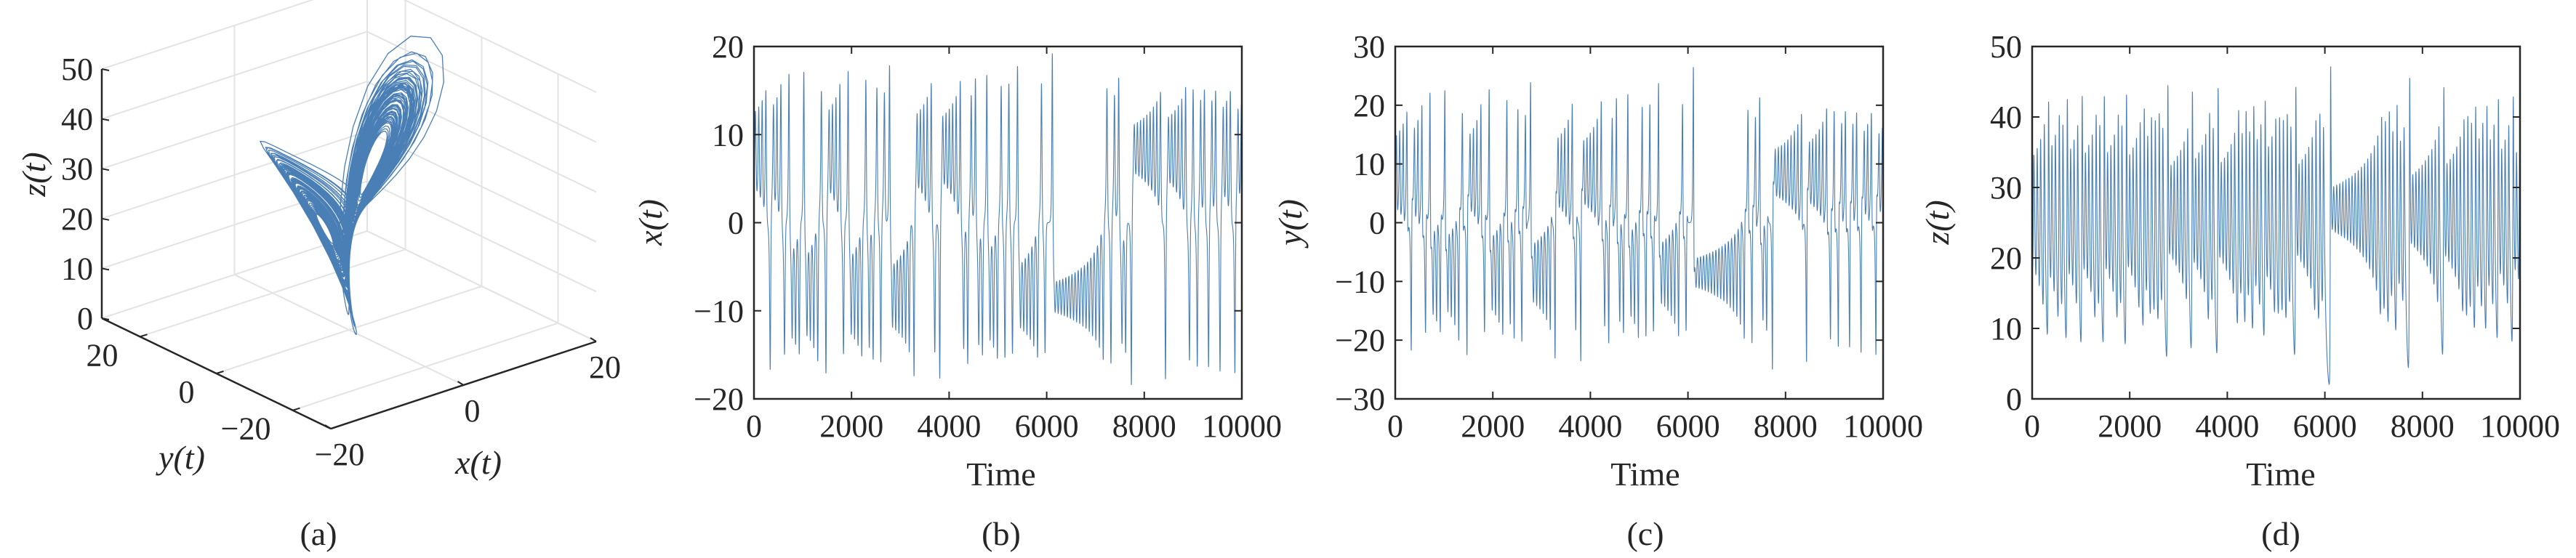  What do you see at coordinates (77, 70) in the screenshot?
I see `z-tick-label: 50` at bounding box center [77, 70].